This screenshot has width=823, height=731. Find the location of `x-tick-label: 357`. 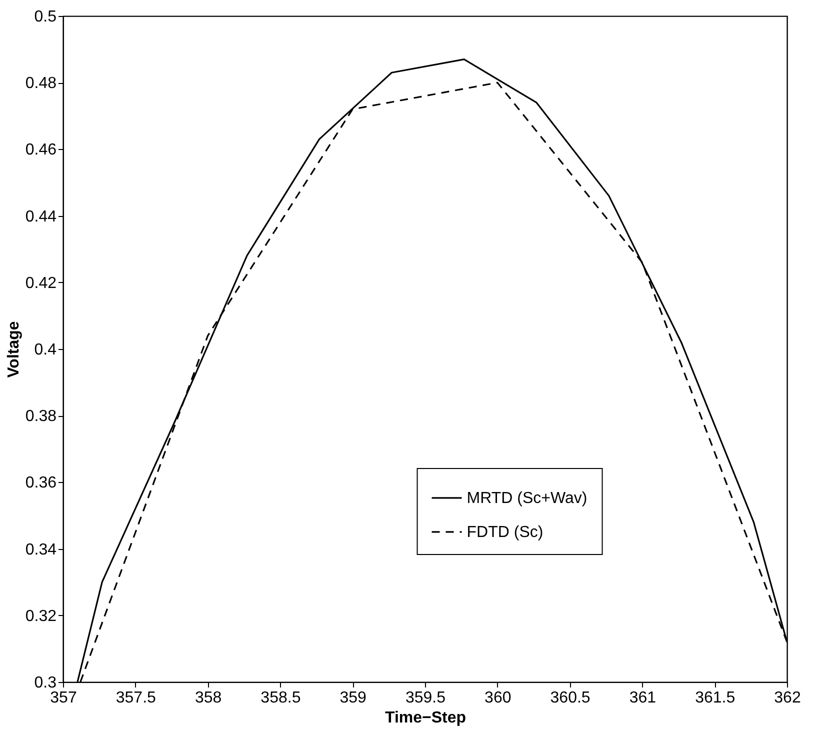

x-tick-label: 357 is located at coordinates (63, 698).